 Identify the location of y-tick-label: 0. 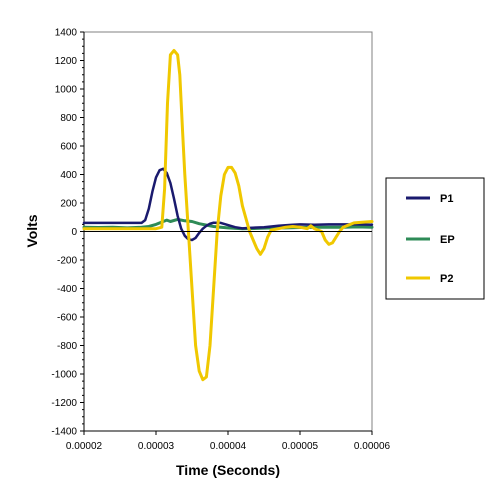
(74, 232).